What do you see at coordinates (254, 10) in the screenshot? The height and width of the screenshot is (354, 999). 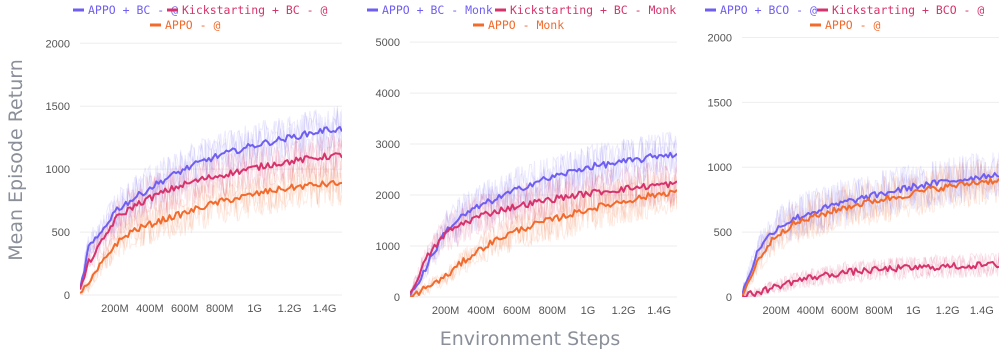 I see `legend-label: Kickstarting + BC - @` at bounding box center [254, 10].